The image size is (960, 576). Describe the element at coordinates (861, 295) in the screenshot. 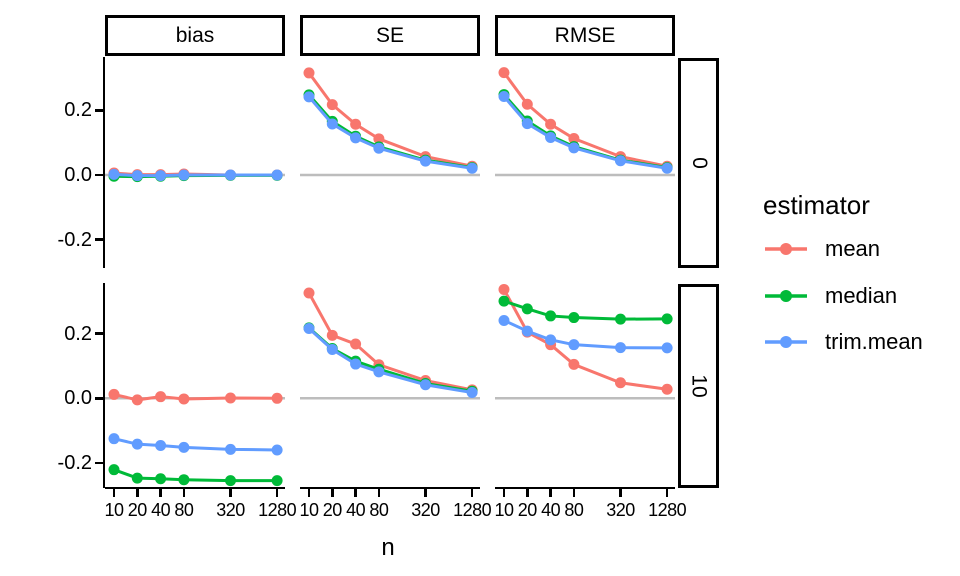

I see `legend-label: median` at that location.